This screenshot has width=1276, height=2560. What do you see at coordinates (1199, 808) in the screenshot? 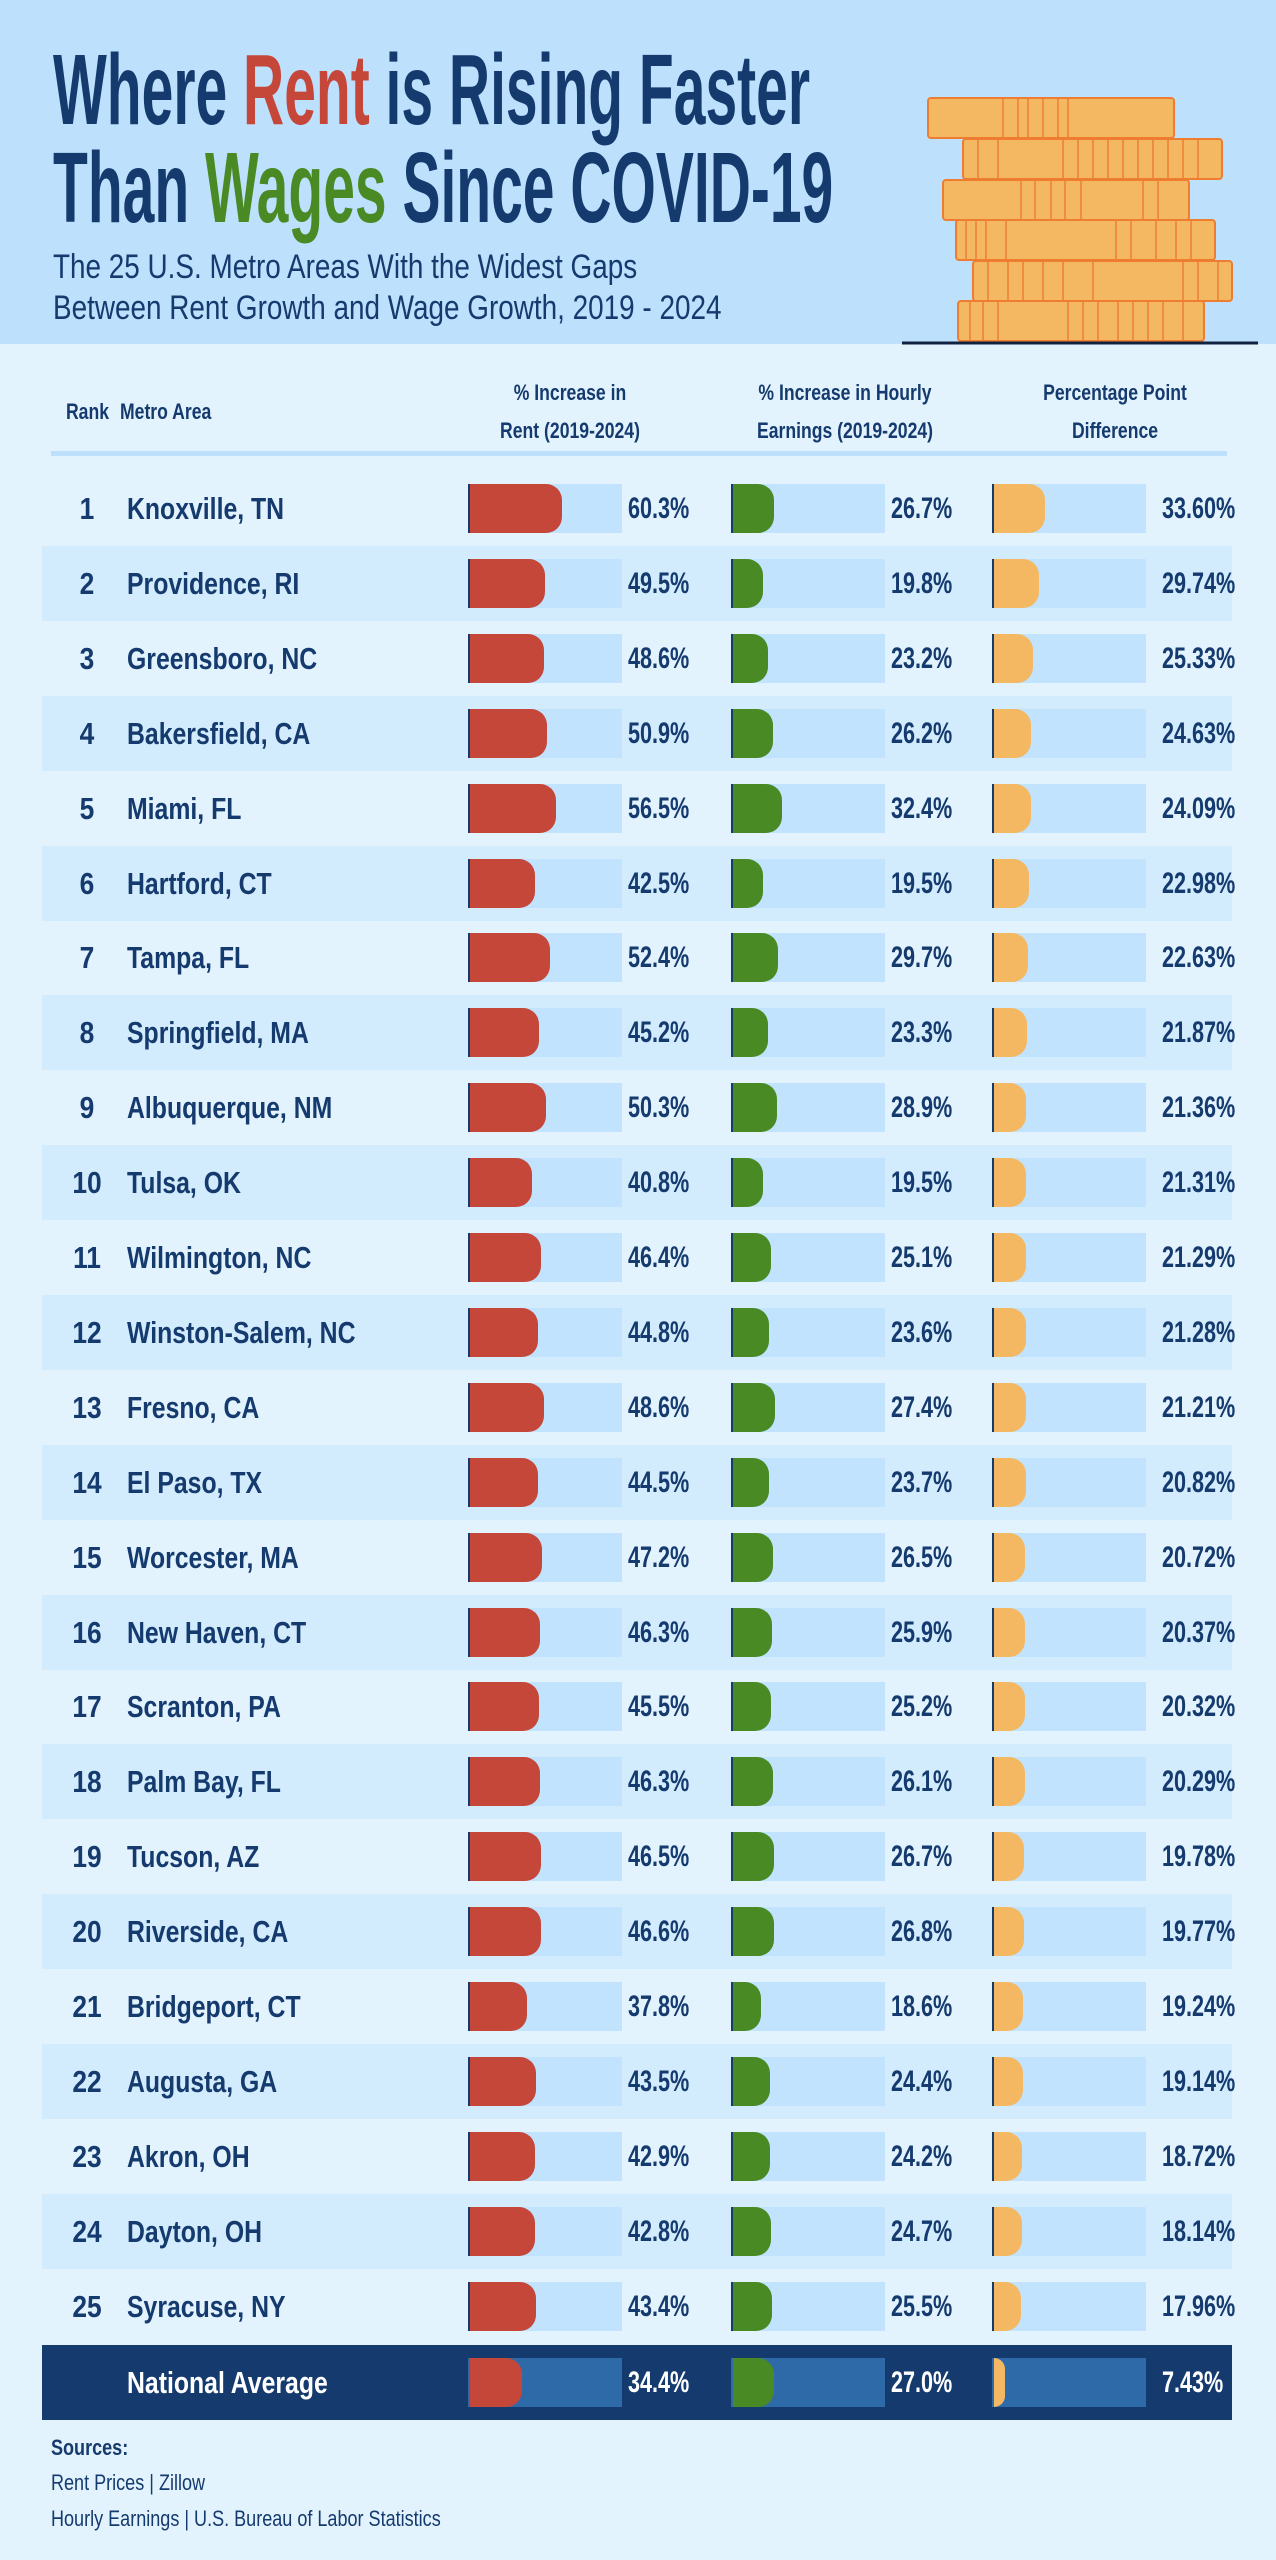
I see `diff-value: 24.09%` at bounding box center [1199, 808].